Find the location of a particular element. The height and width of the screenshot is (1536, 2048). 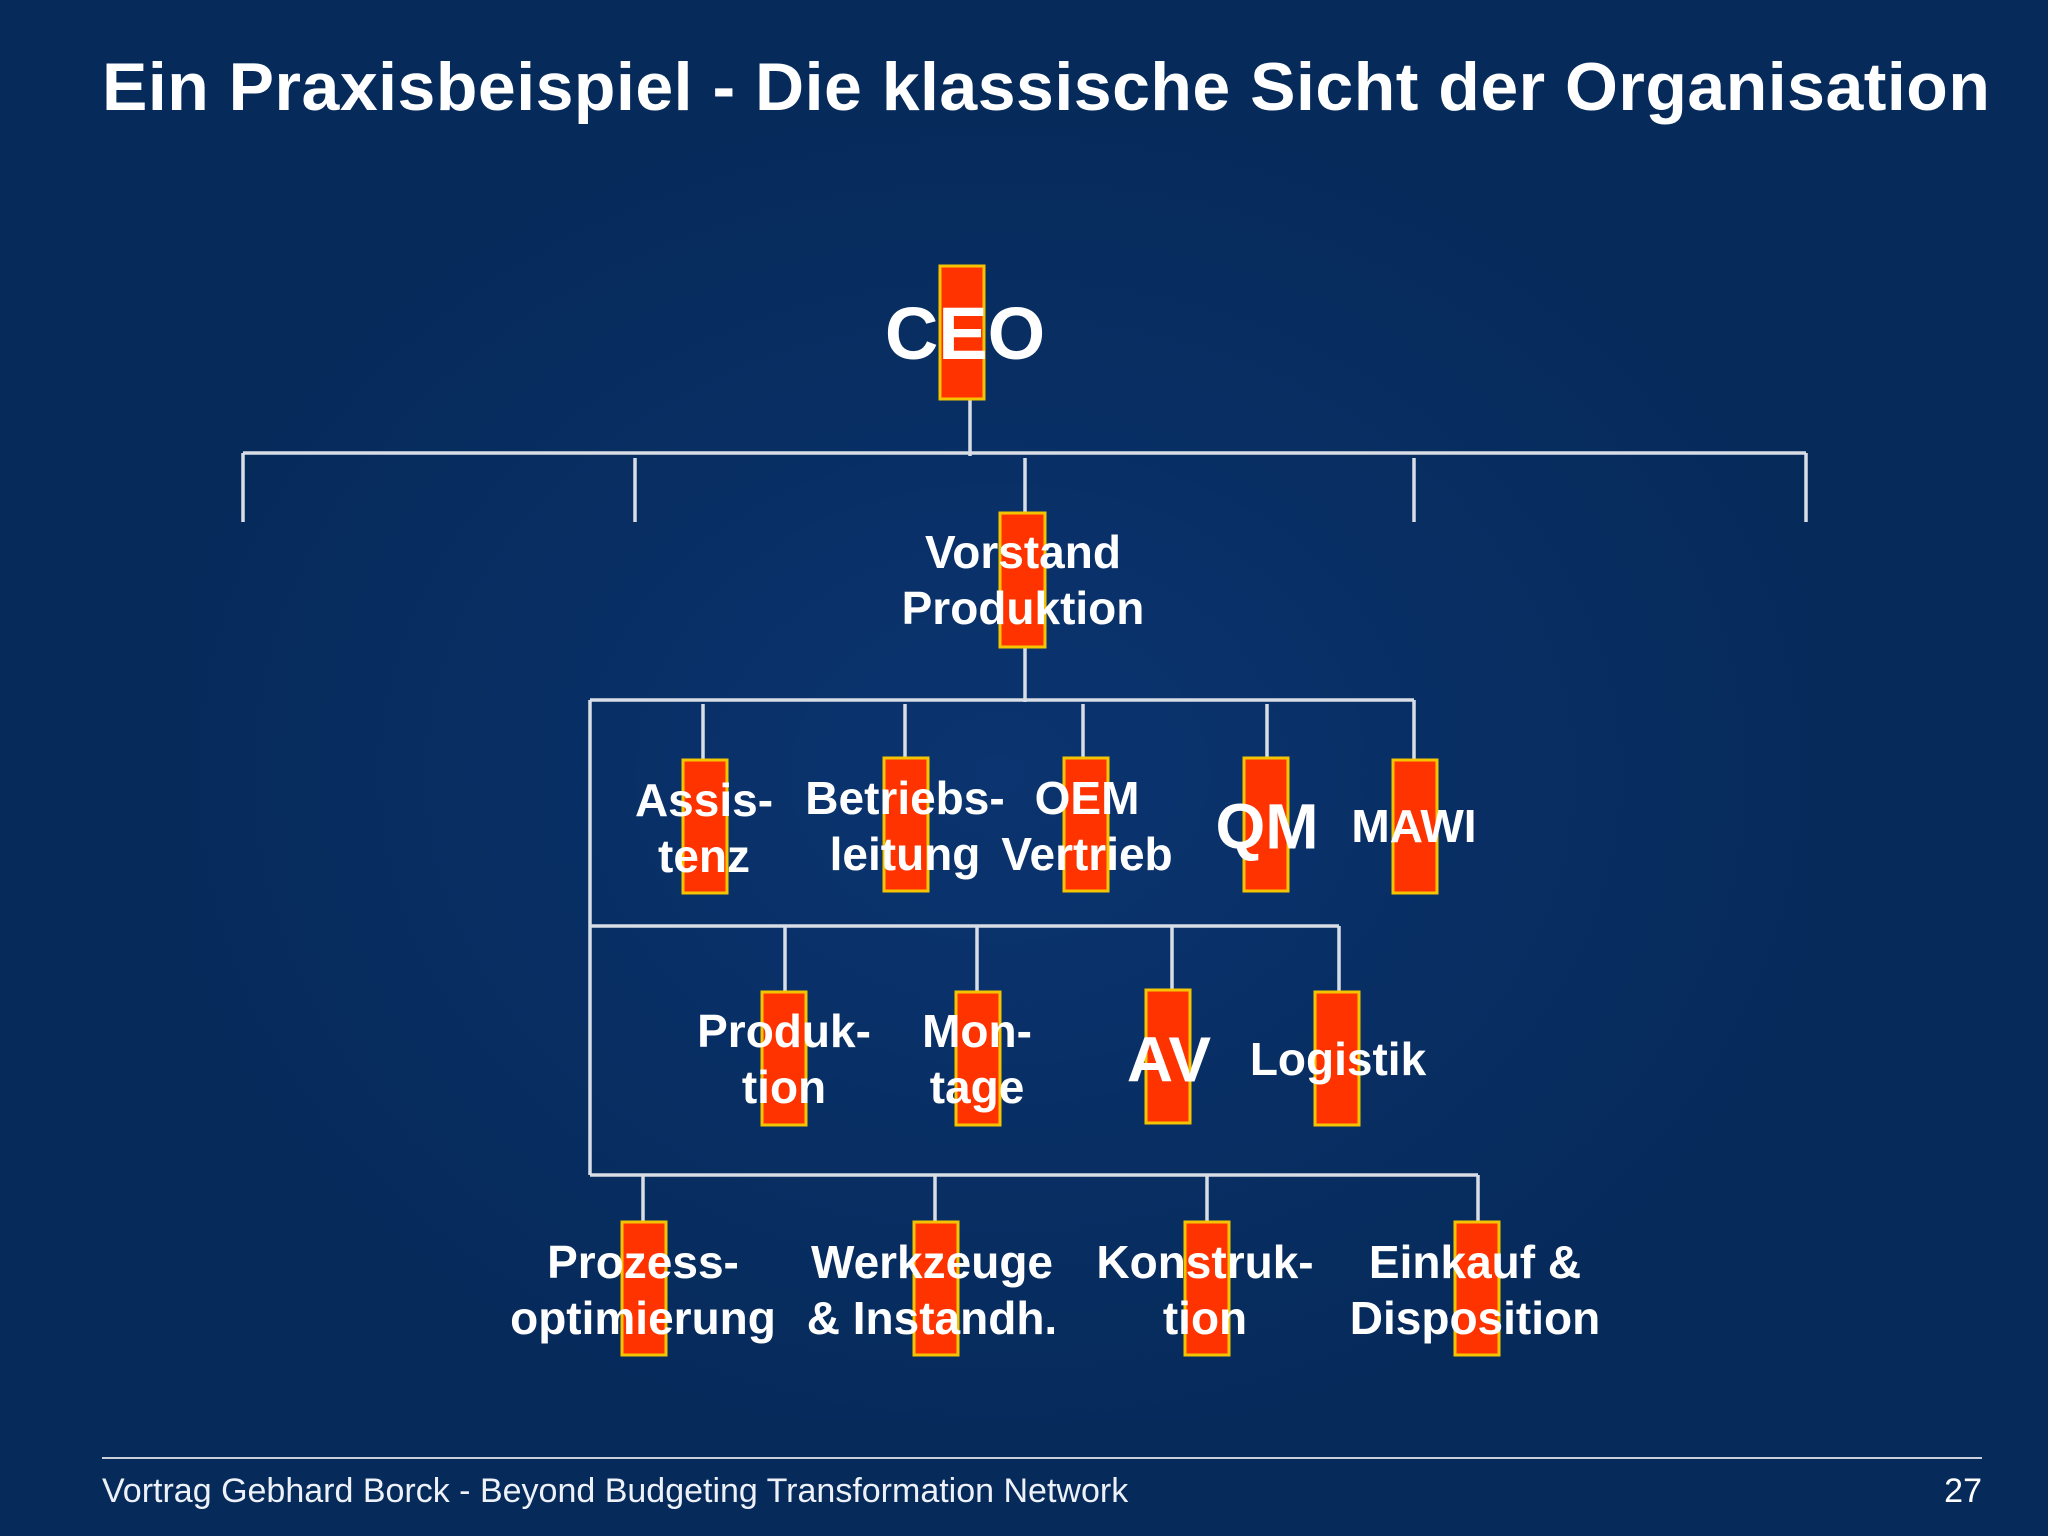

org-node-label: optimierung is located at coordinates (643, 1318).